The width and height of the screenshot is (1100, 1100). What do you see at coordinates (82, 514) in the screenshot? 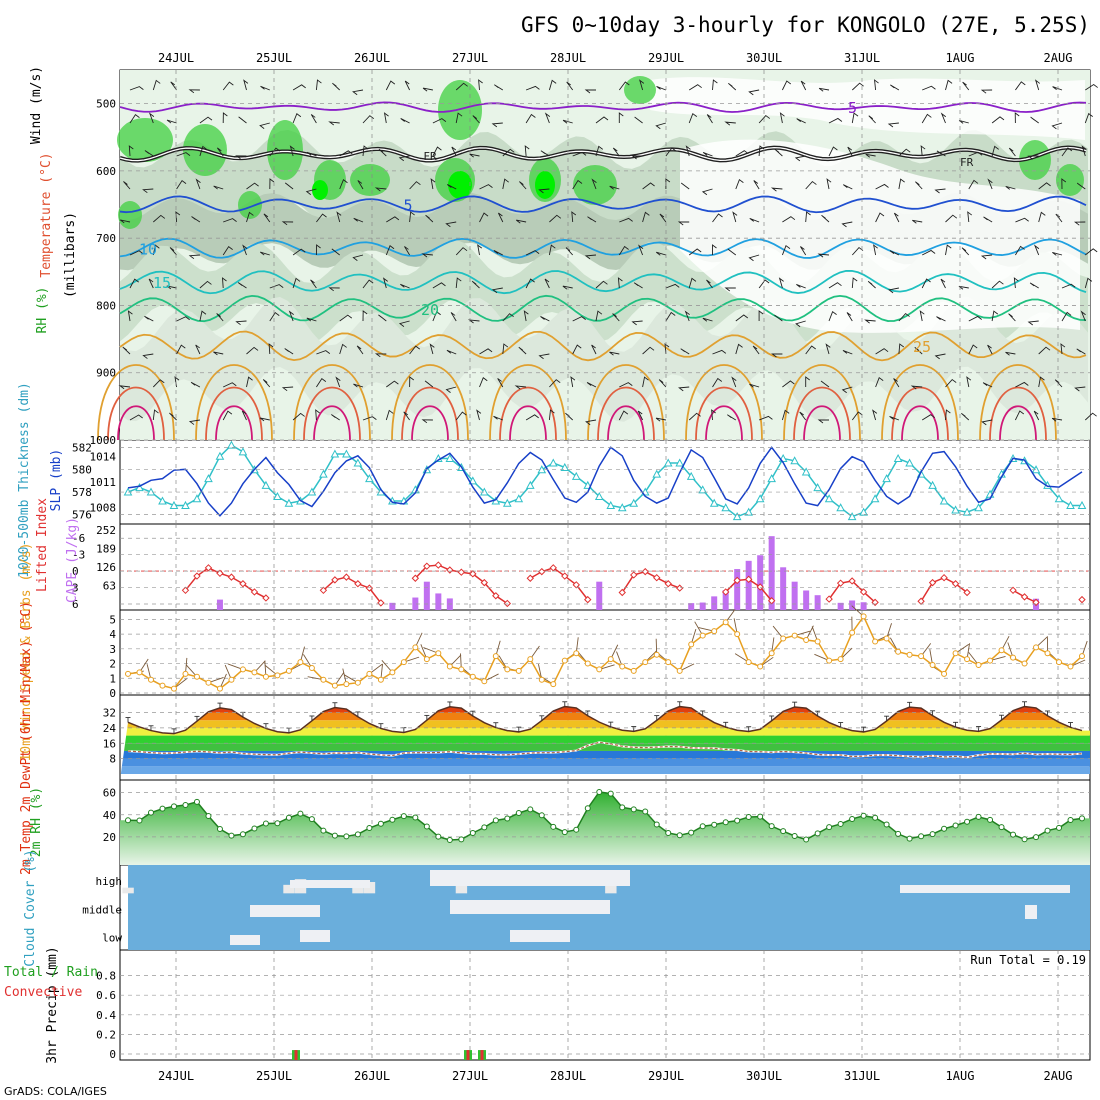
I see `y-tick-label: 576` at bounding box center [82, 514].